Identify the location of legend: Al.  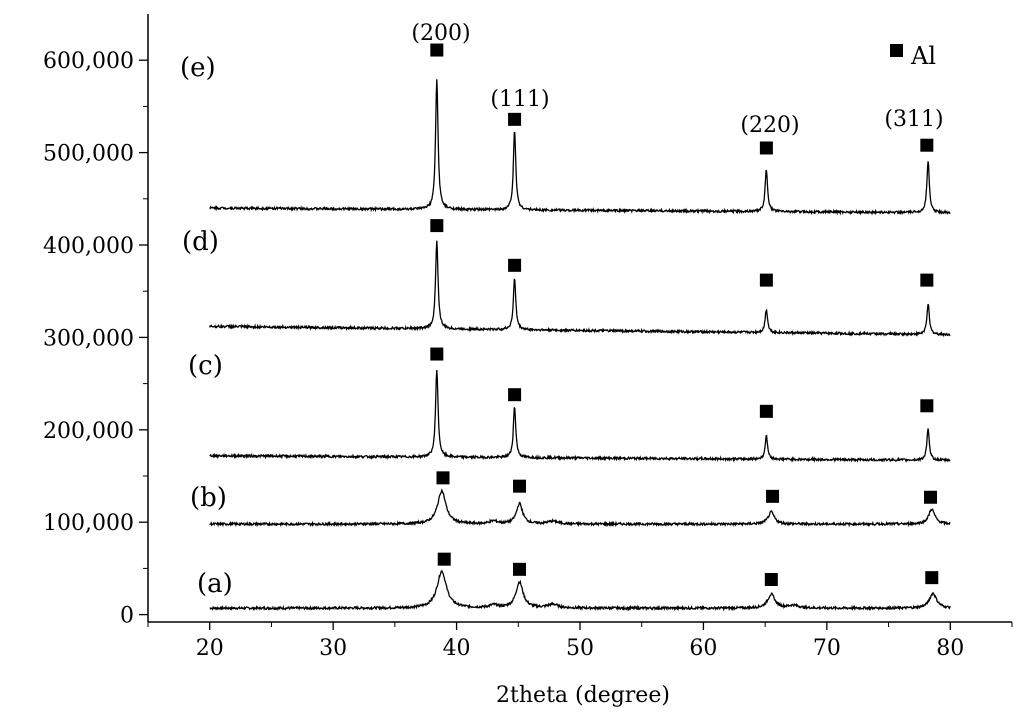
(913, 56).